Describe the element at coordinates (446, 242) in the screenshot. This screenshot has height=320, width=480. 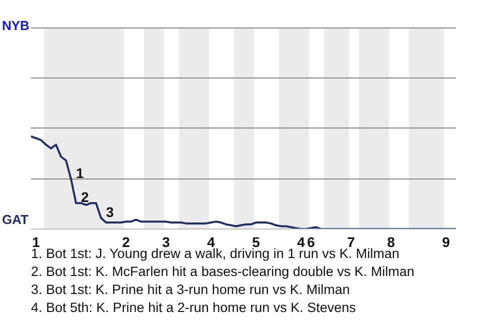
I see `x-tick-label: 9` at that location.